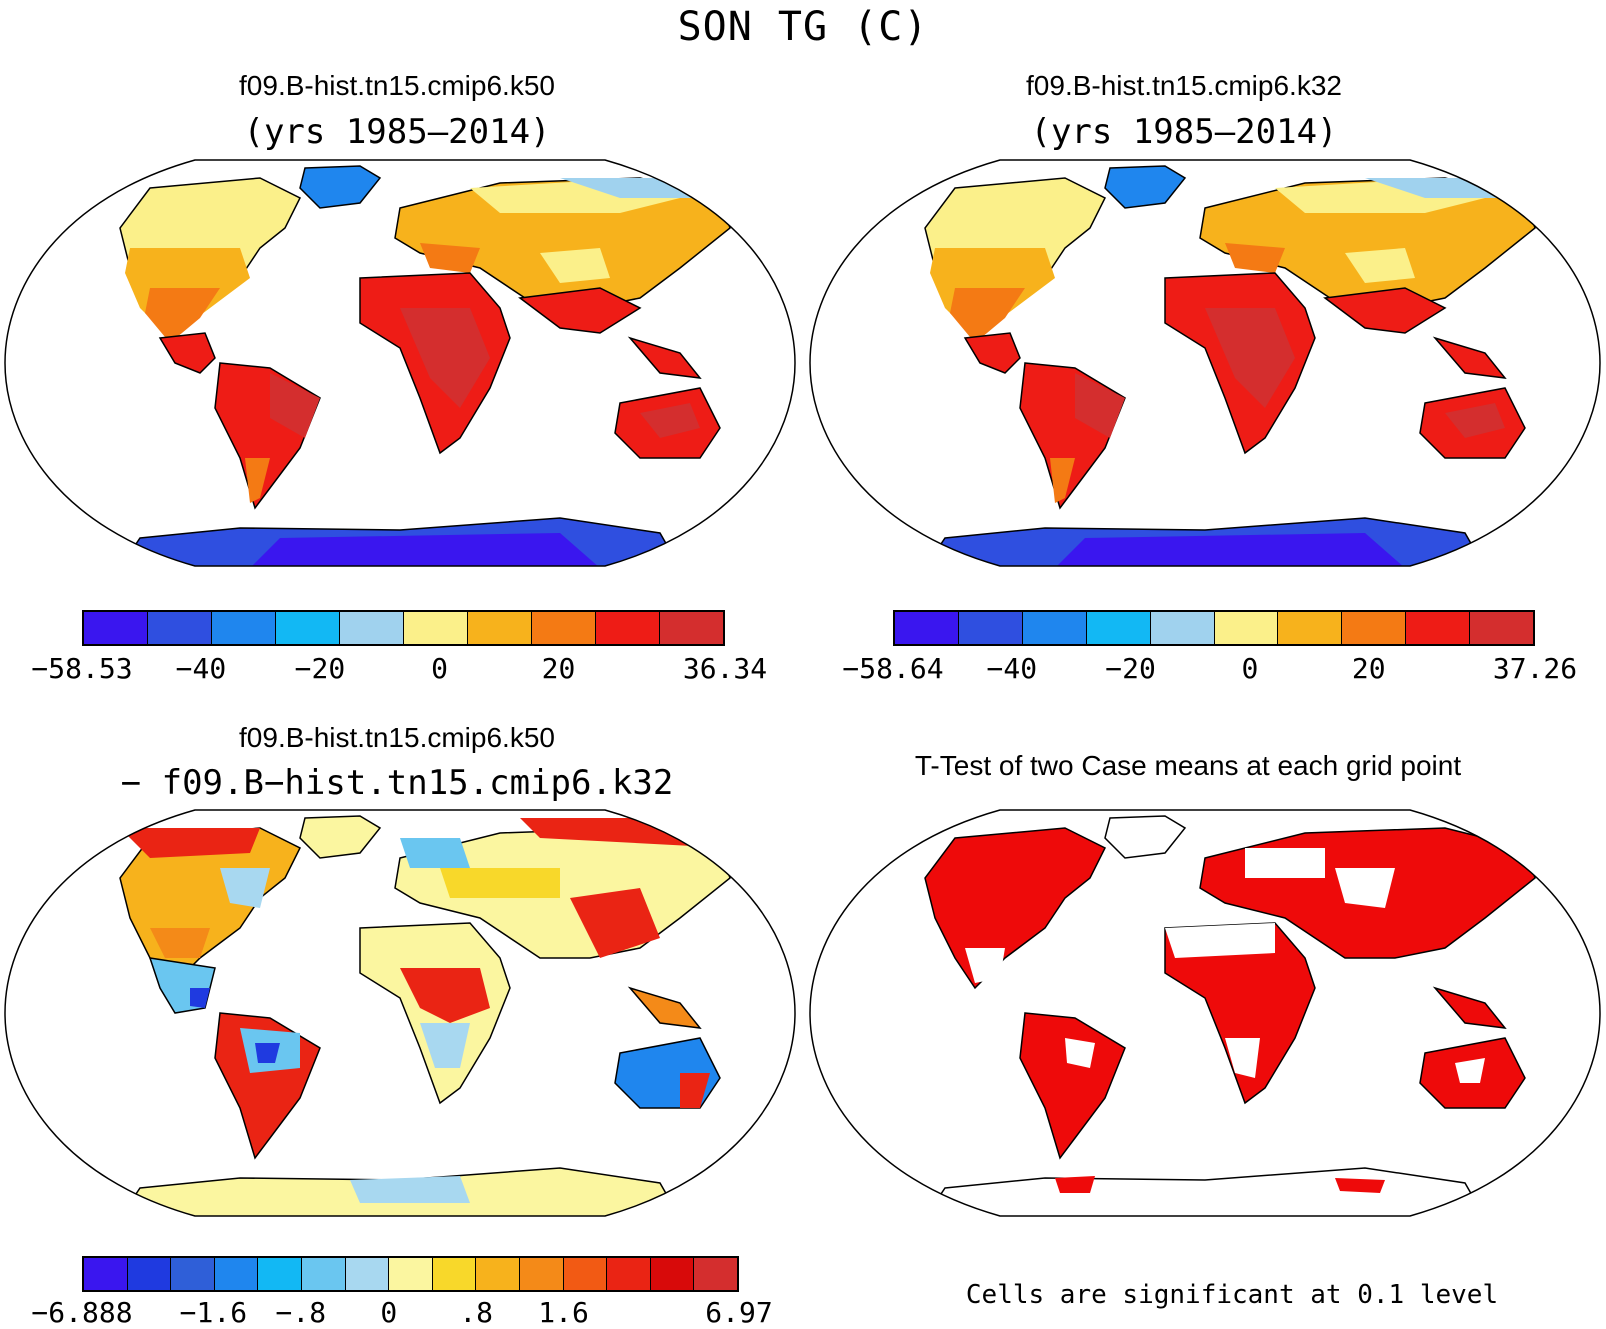 This screenshot has height=1329, width=1606. I want to click on colorbar-tick-label: 1.6, so click(563, 1312).